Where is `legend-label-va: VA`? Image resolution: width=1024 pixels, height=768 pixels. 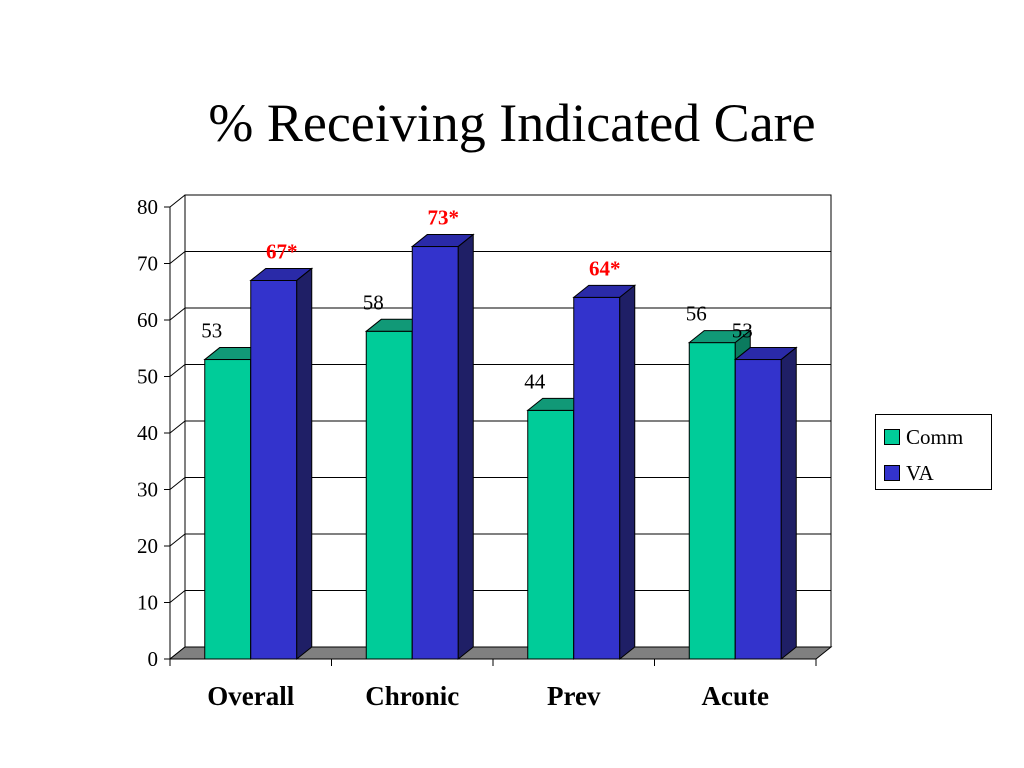
legend-label-va: VA is located at coordinates (920, 472).